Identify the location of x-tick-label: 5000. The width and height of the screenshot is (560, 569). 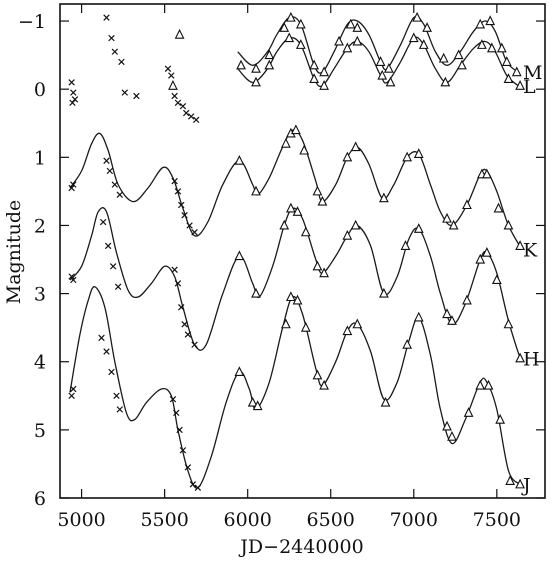
(81, 520).